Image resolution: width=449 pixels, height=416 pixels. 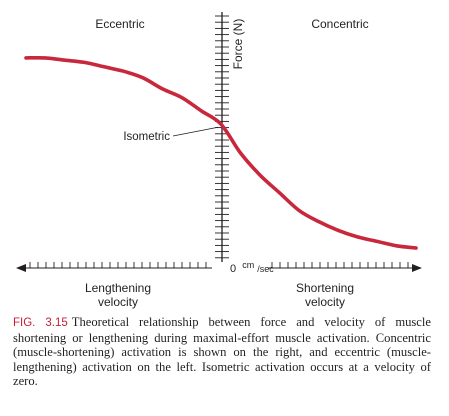 What do you see at coordinates (40, 323) in the screenshot?
I see `figure-number: FIG. 3.15` at bounding box center [40, 323].